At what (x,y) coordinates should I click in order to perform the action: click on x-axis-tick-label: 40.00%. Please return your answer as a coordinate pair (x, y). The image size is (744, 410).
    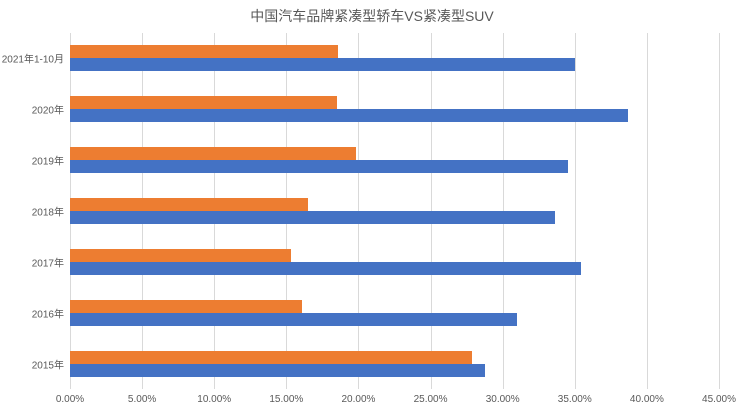
    Looking at the image, I should click on (646, 399).